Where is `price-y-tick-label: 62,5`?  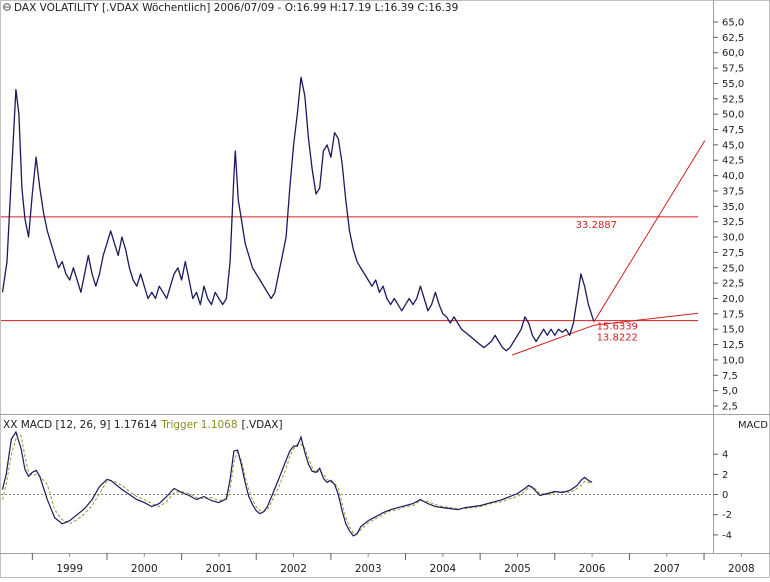 price-y-tick-label: 62,5 is located at coordinates (733, 38).